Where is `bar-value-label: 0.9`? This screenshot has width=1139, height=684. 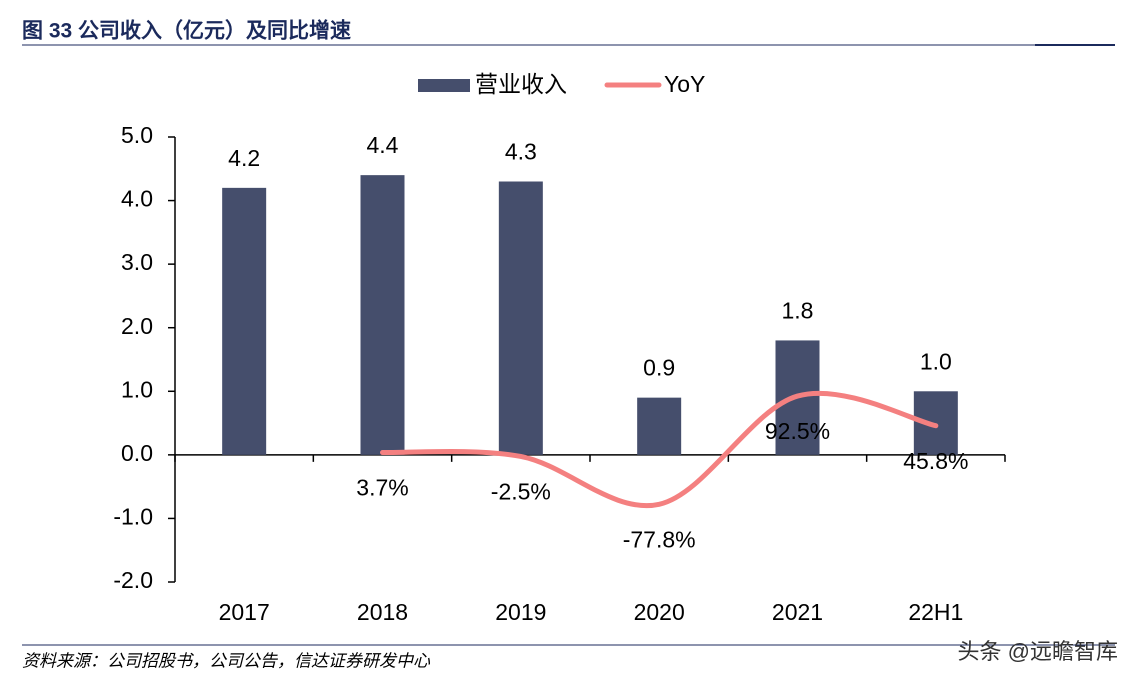 bar-value-label: 0.9 is located at coordinates (659, 368).